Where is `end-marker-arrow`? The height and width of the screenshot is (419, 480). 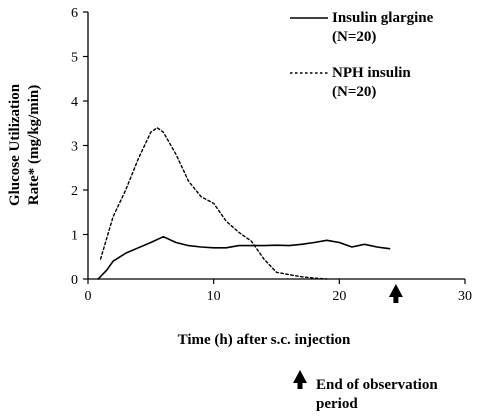
end-marker-arrow is located at coordinates (395, 290).